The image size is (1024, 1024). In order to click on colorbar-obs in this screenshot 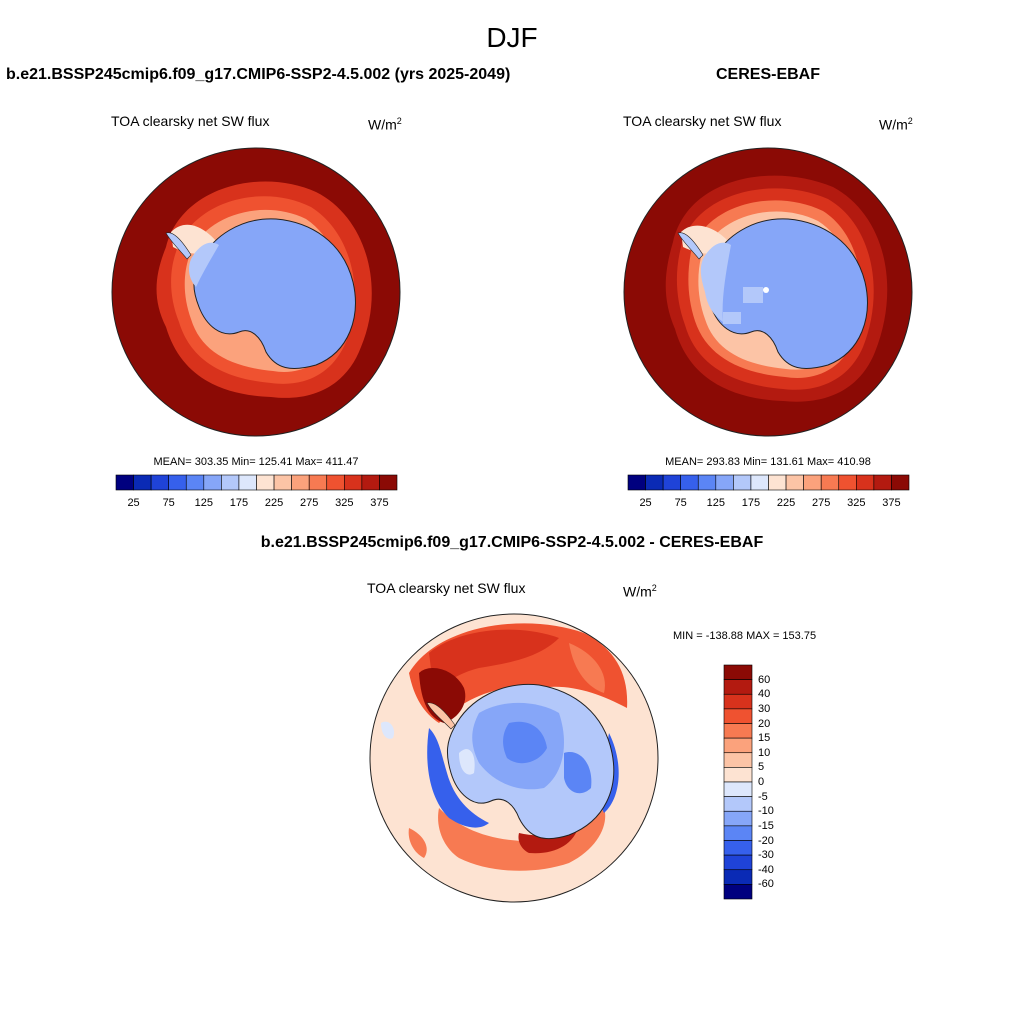, I will do `click(768, 482)`.